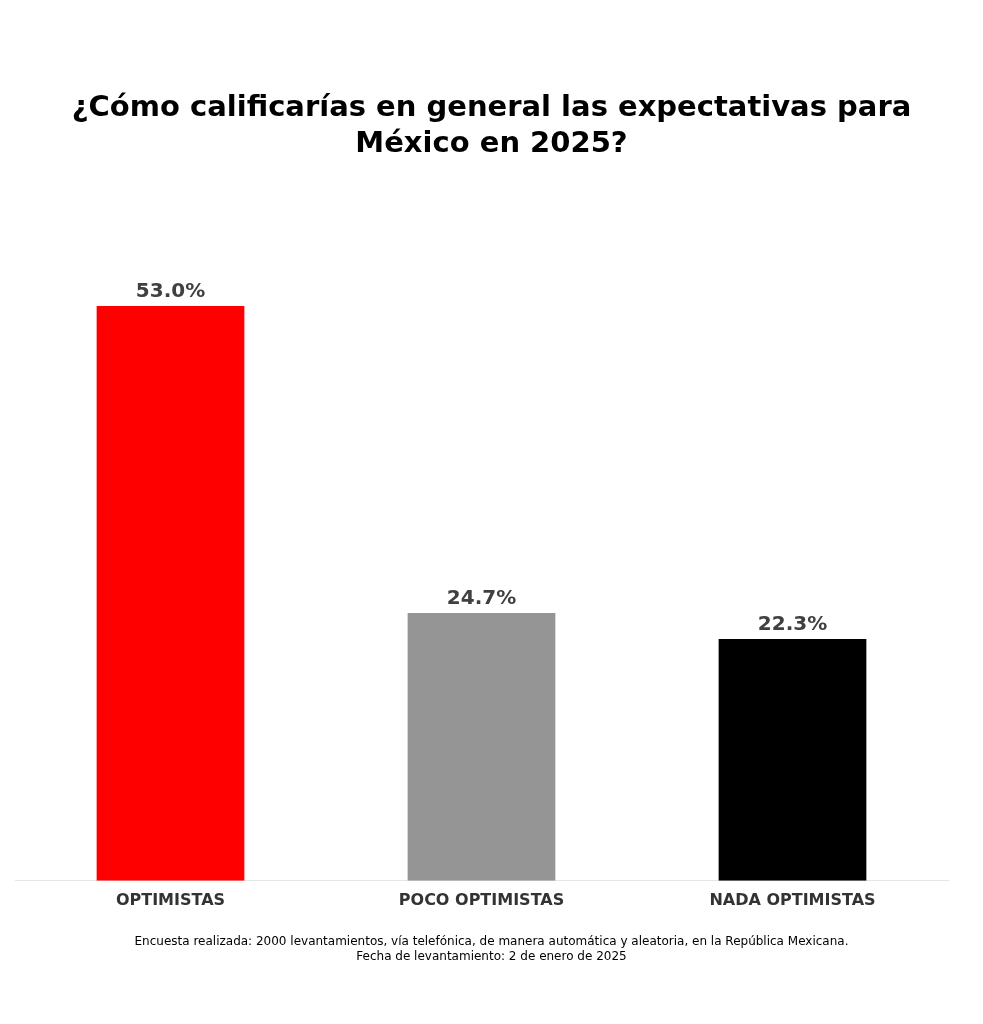  Describe the element at coordinates (491, 124) in the screenshot. I see `chart-title: ¿Cómo calificarías en general las expectativas para México en 2025?` at that location.